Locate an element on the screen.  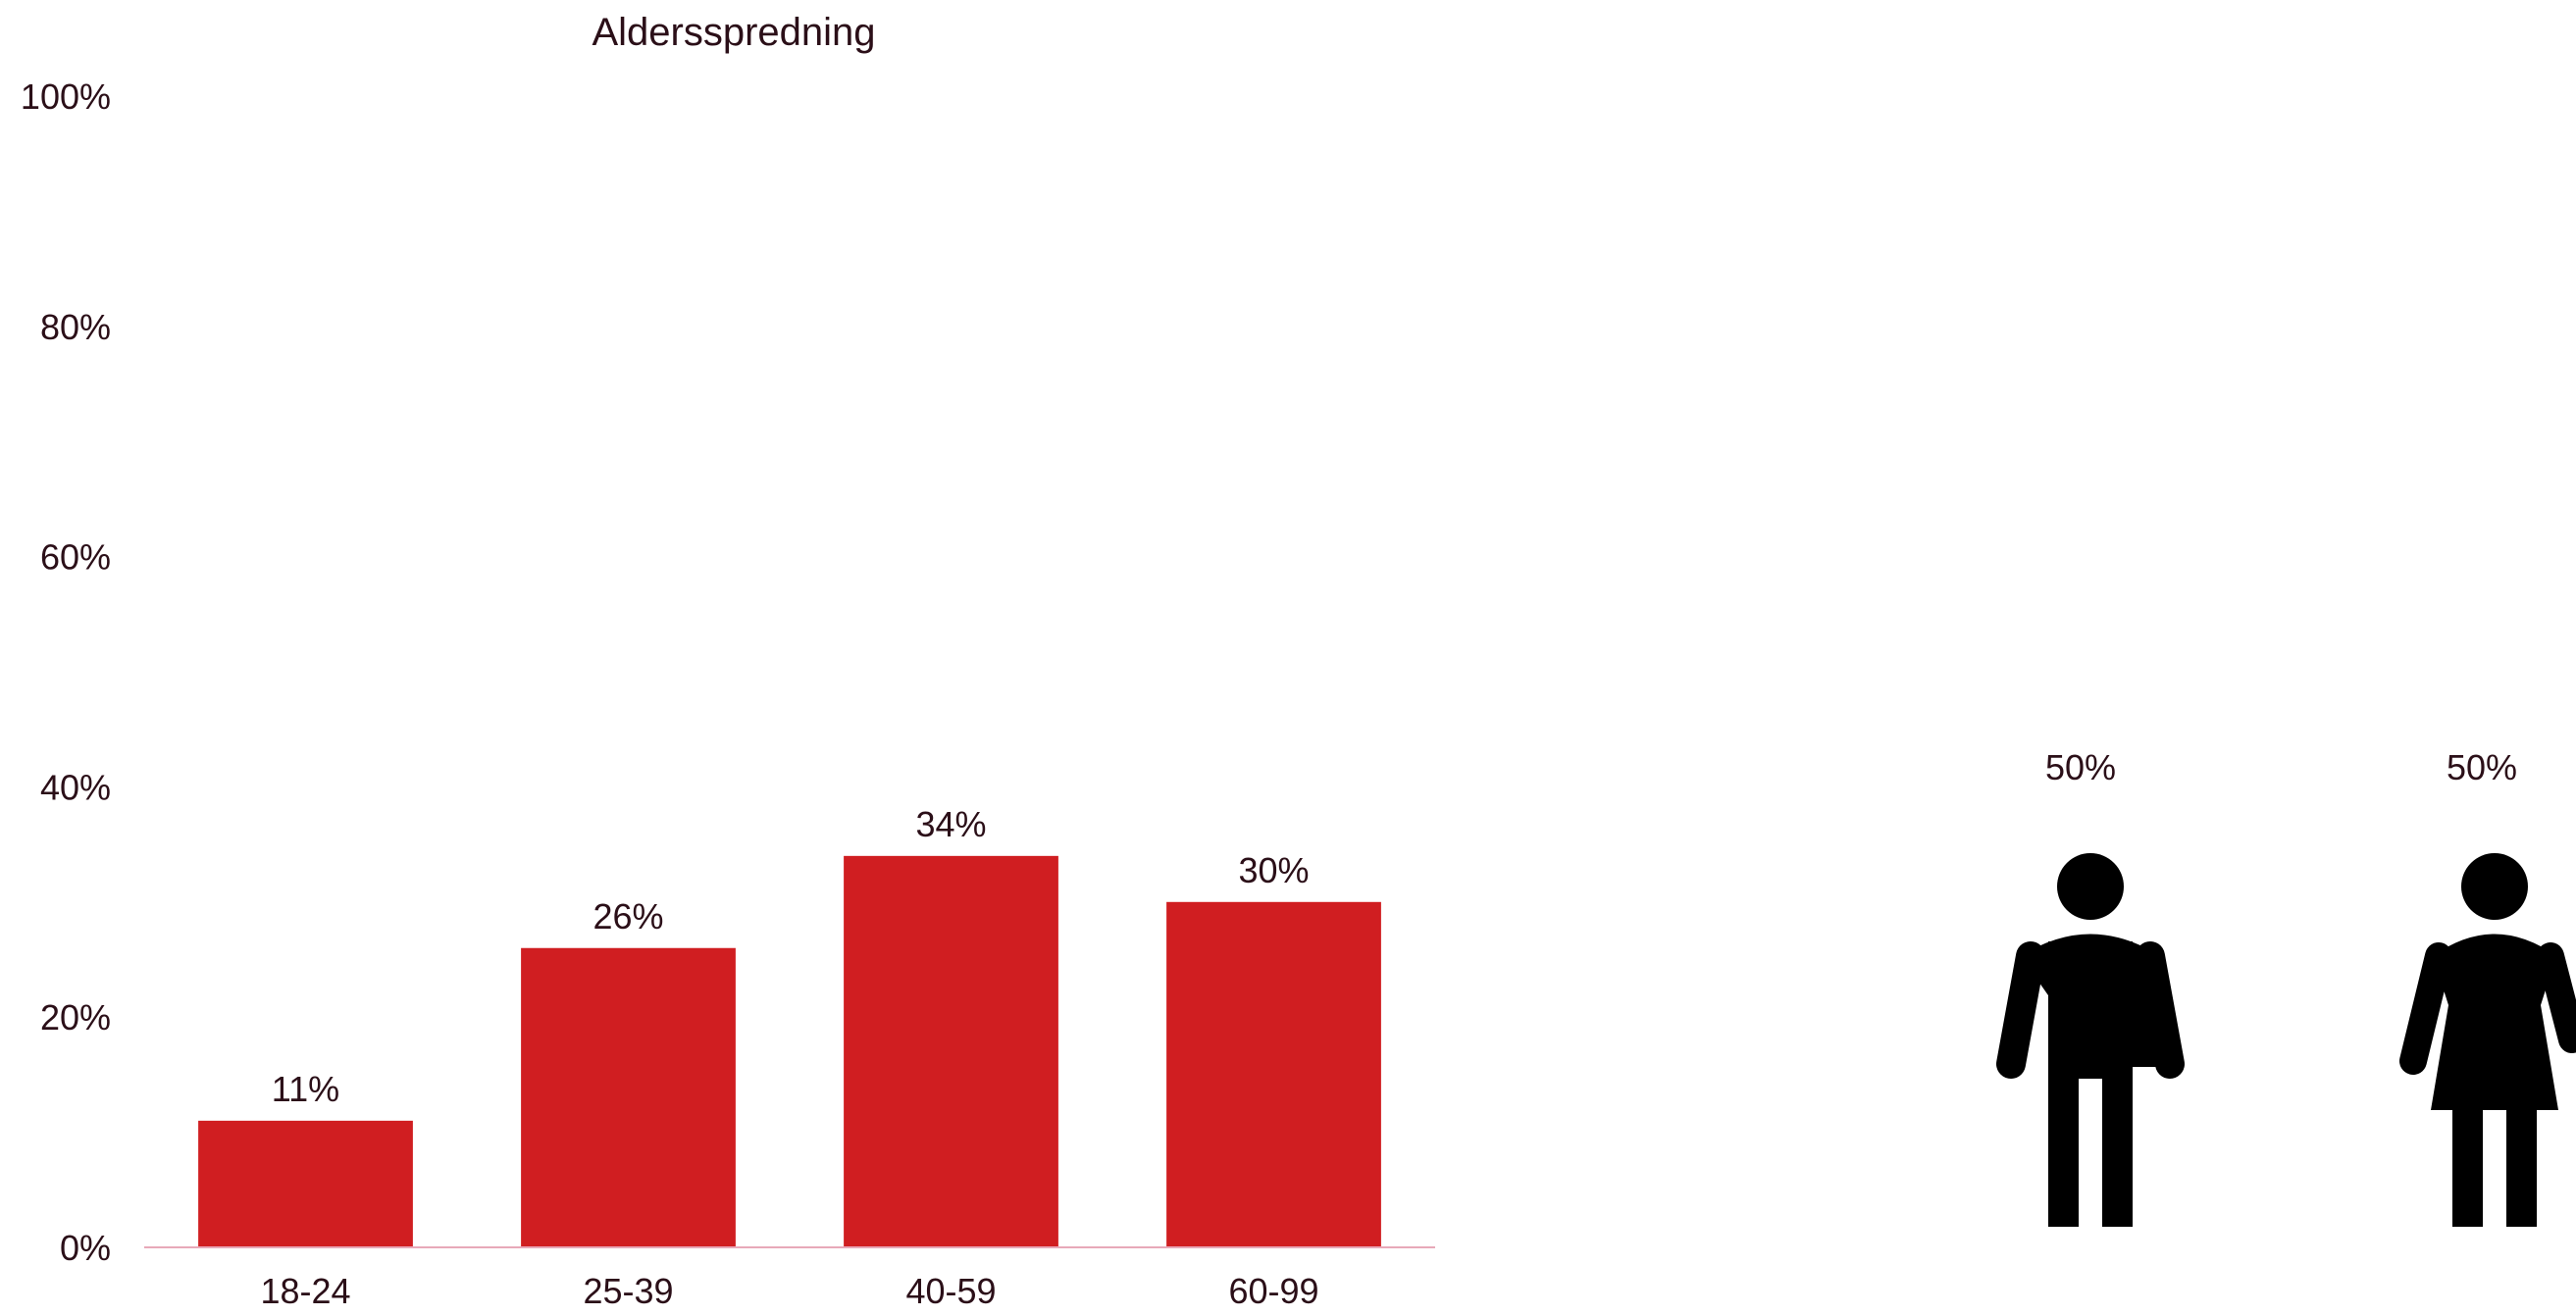
x-tick-label: 18-24 is located at coordinates (305, 1291).